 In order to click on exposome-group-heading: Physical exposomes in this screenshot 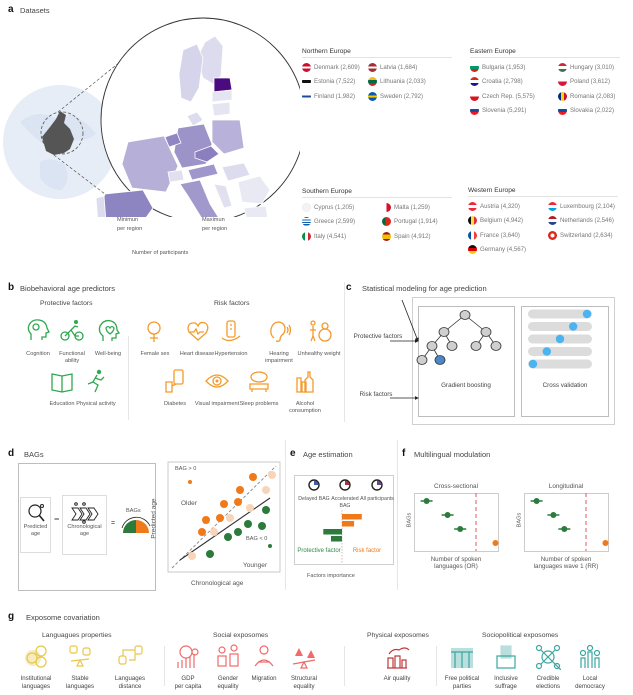, I will do `click(398, 635)`.